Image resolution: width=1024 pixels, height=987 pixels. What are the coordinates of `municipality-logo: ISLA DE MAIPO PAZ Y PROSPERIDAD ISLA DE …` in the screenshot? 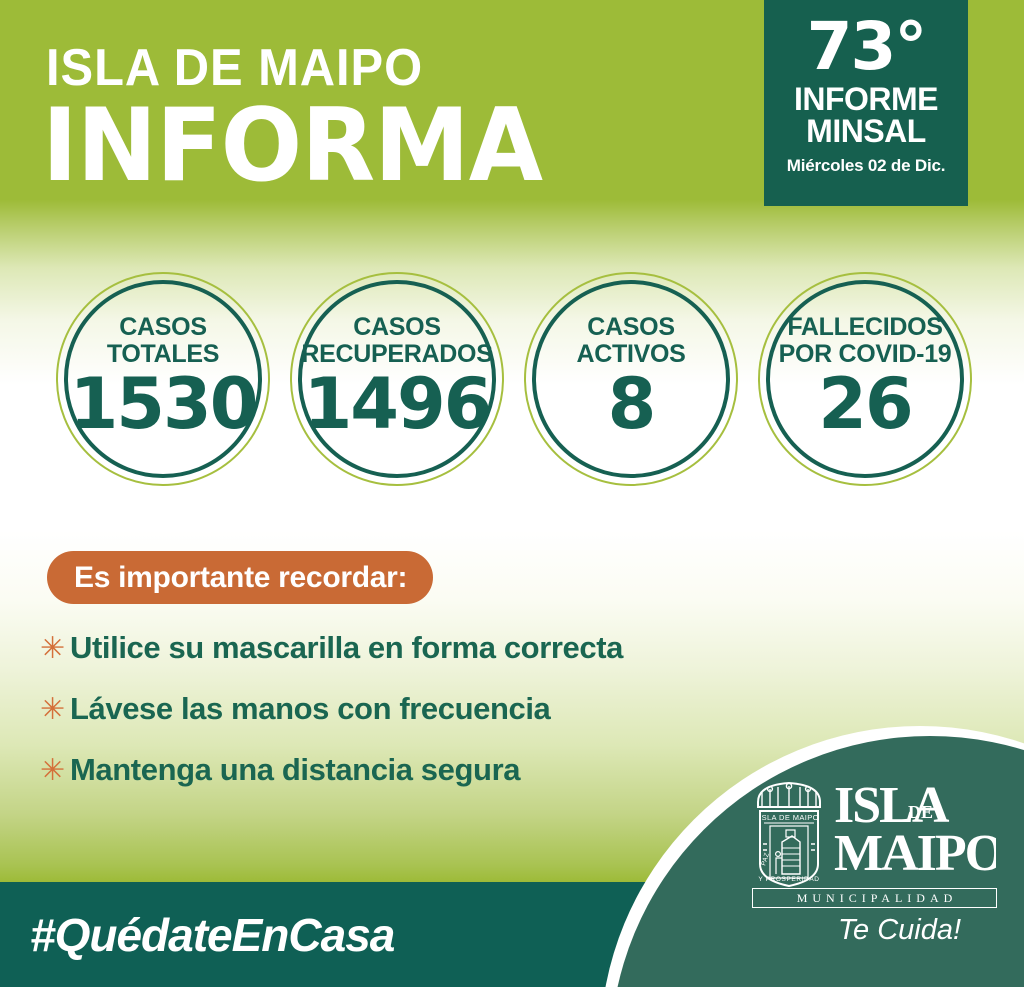 It's located at (877, 868).